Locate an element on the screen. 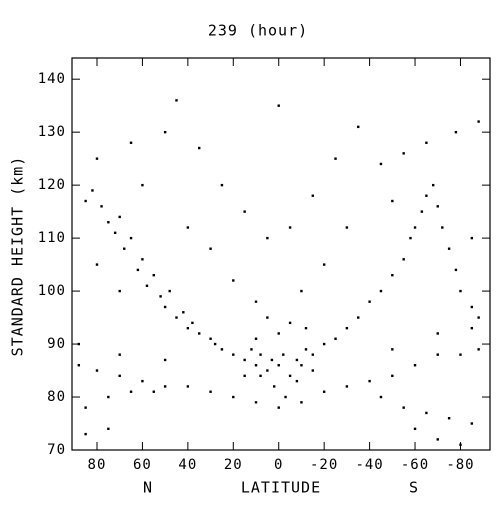  y-tick-label: 130 is located at coordinates (52, 132).